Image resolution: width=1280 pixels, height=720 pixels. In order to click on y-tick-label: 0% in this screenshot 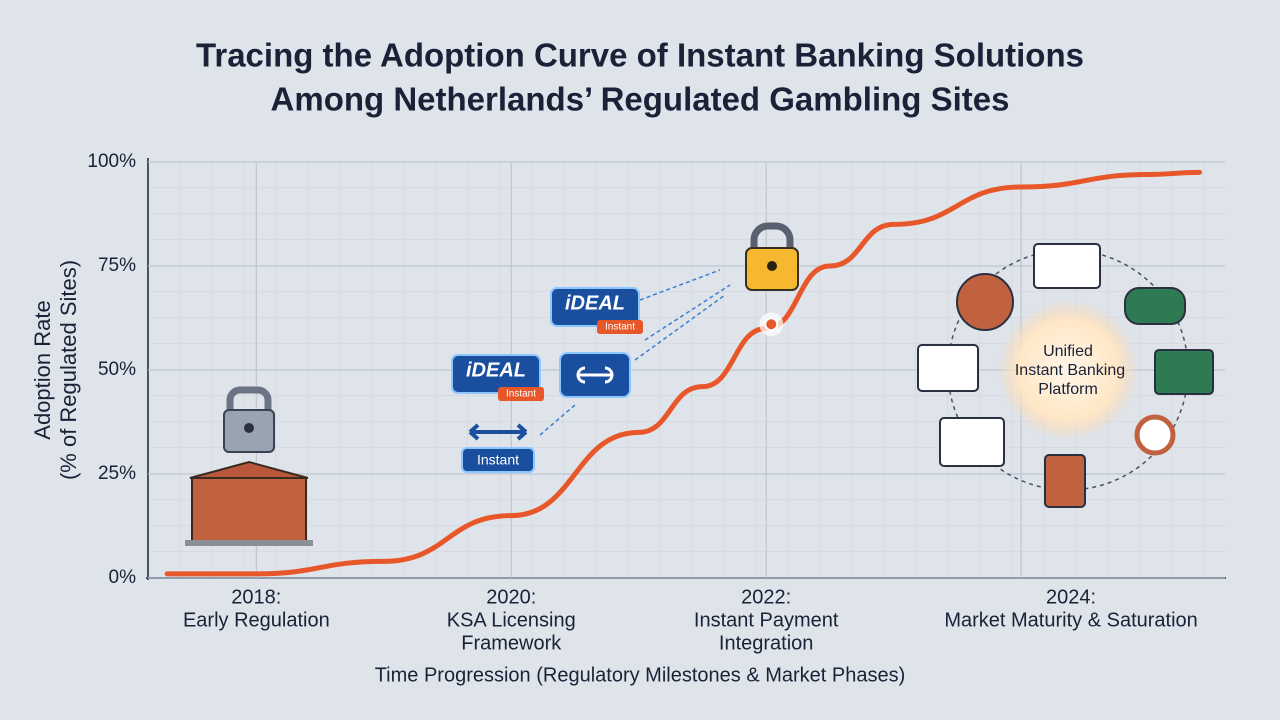, I will do `click(123, 577)`.